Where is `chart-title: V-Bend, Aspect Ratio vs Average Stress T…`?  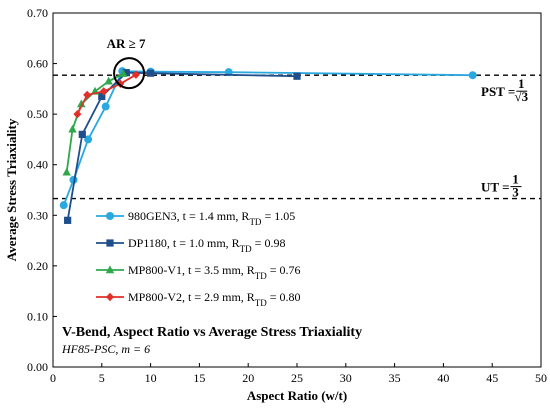 chart-title: V-Bend, Aspect Ratio vs Average Stress T… is located at coordinates (212, 332).